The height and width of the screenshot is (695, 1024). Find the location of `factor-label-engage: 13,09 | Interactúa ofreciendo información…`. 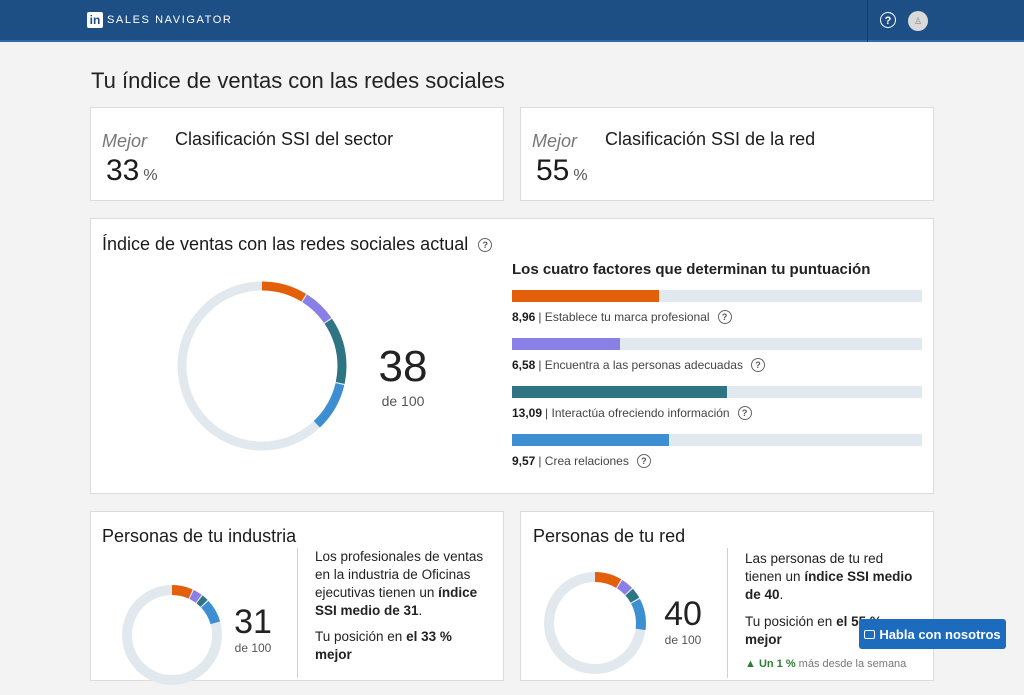

factor-label-engage: 13,09 | Interactúa ofreciendo información… is located at coordinates (632, 413).